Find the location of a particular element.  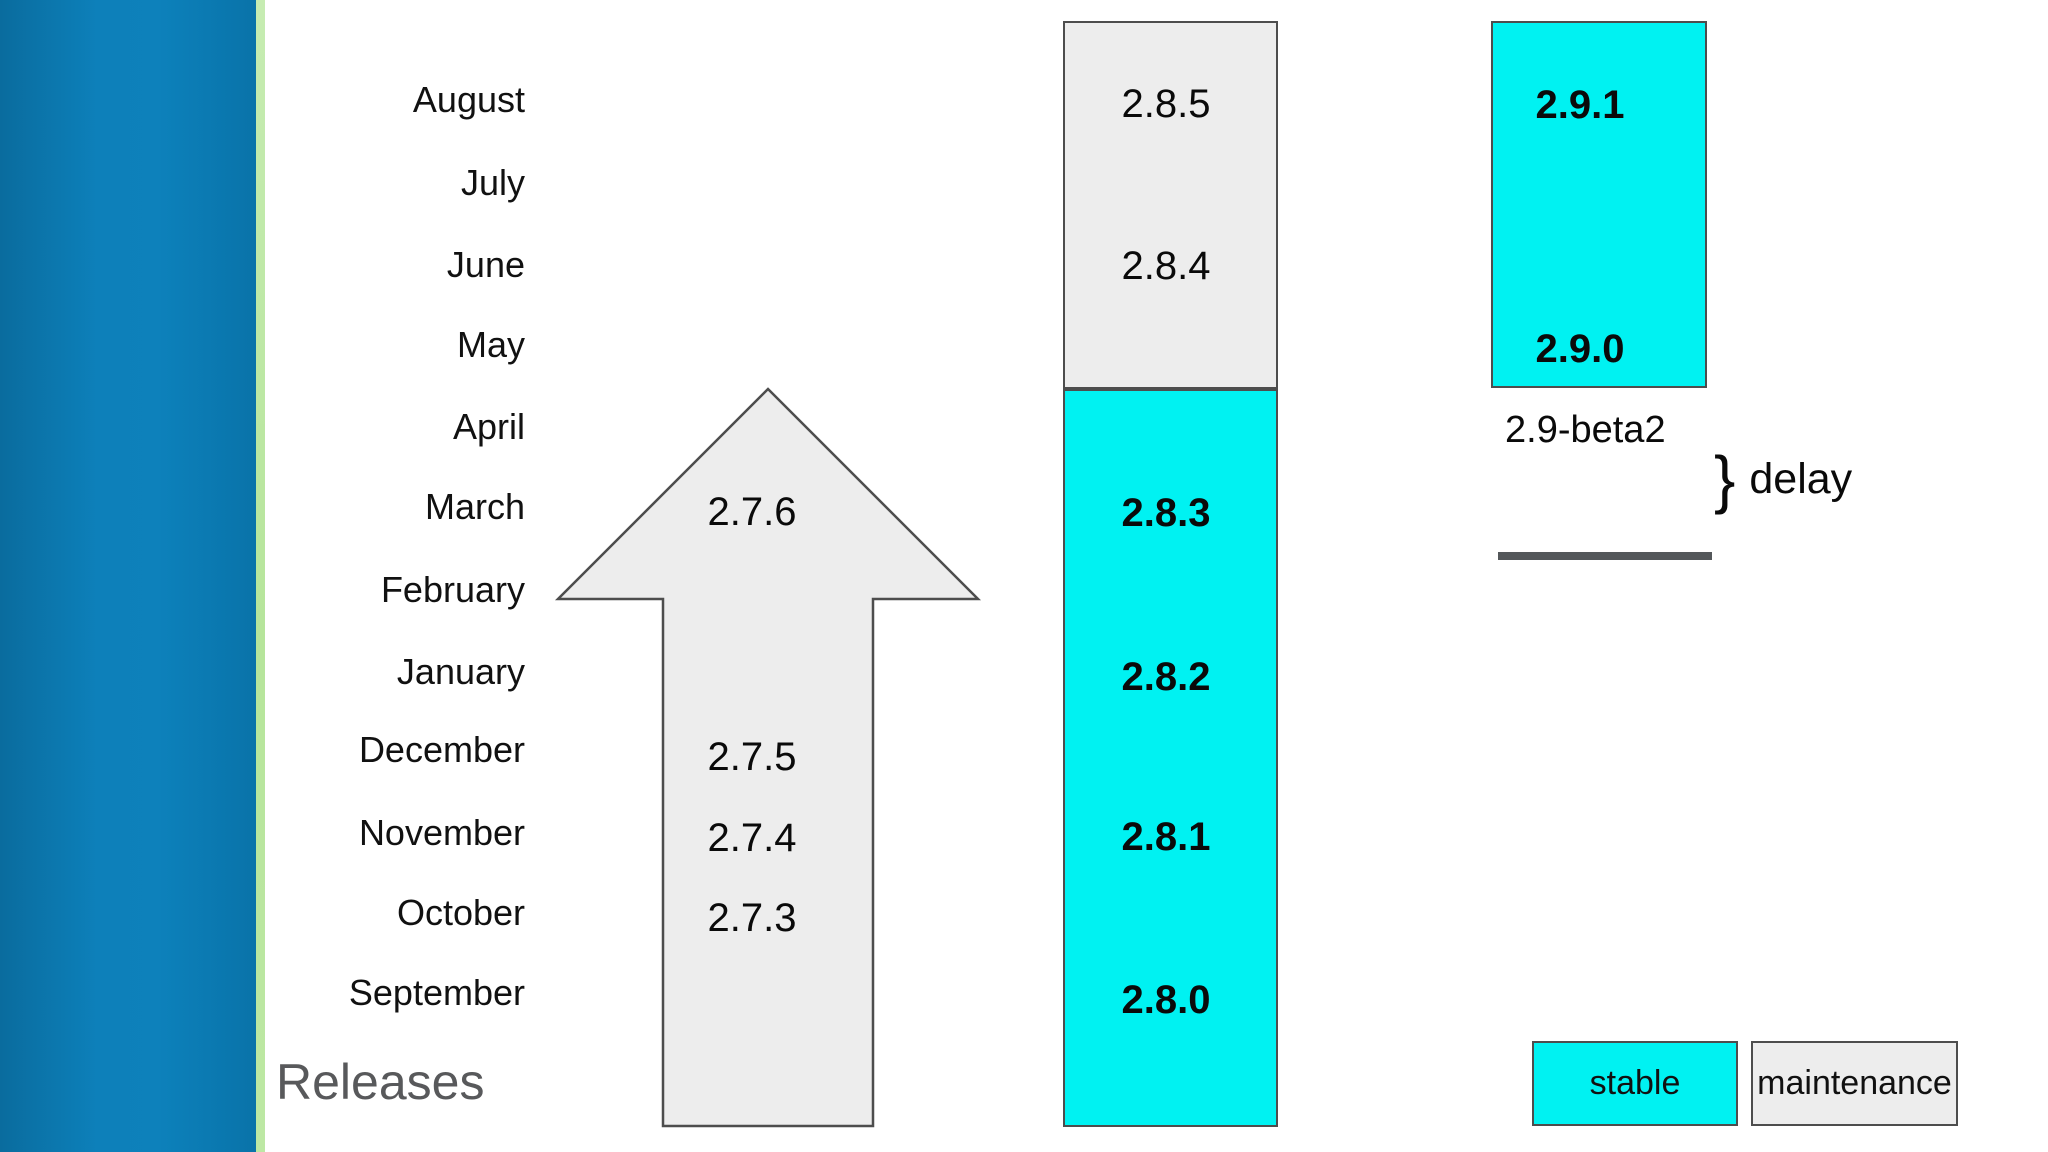

bar-version-label: 2.8.5 is located at coordinates (1166, 104).